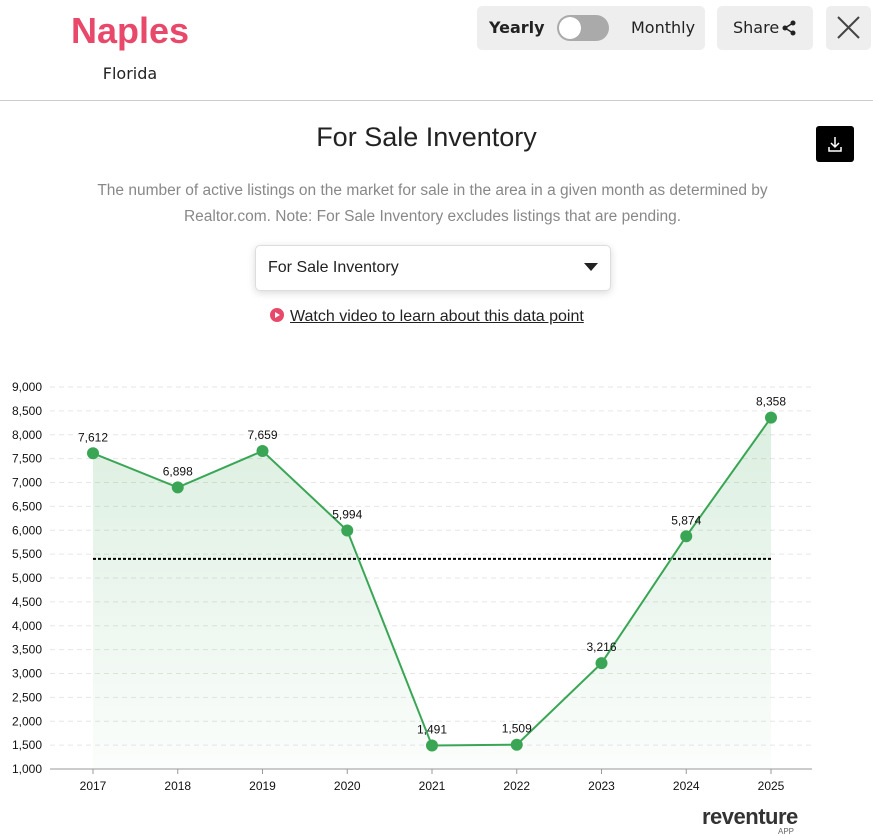 This screenshot has height=836, width=873. What do you see at coordinates (426, 137) in the screenshot?
I see `chart-title: For Sale Inventory` at bounding box center [426, 137].